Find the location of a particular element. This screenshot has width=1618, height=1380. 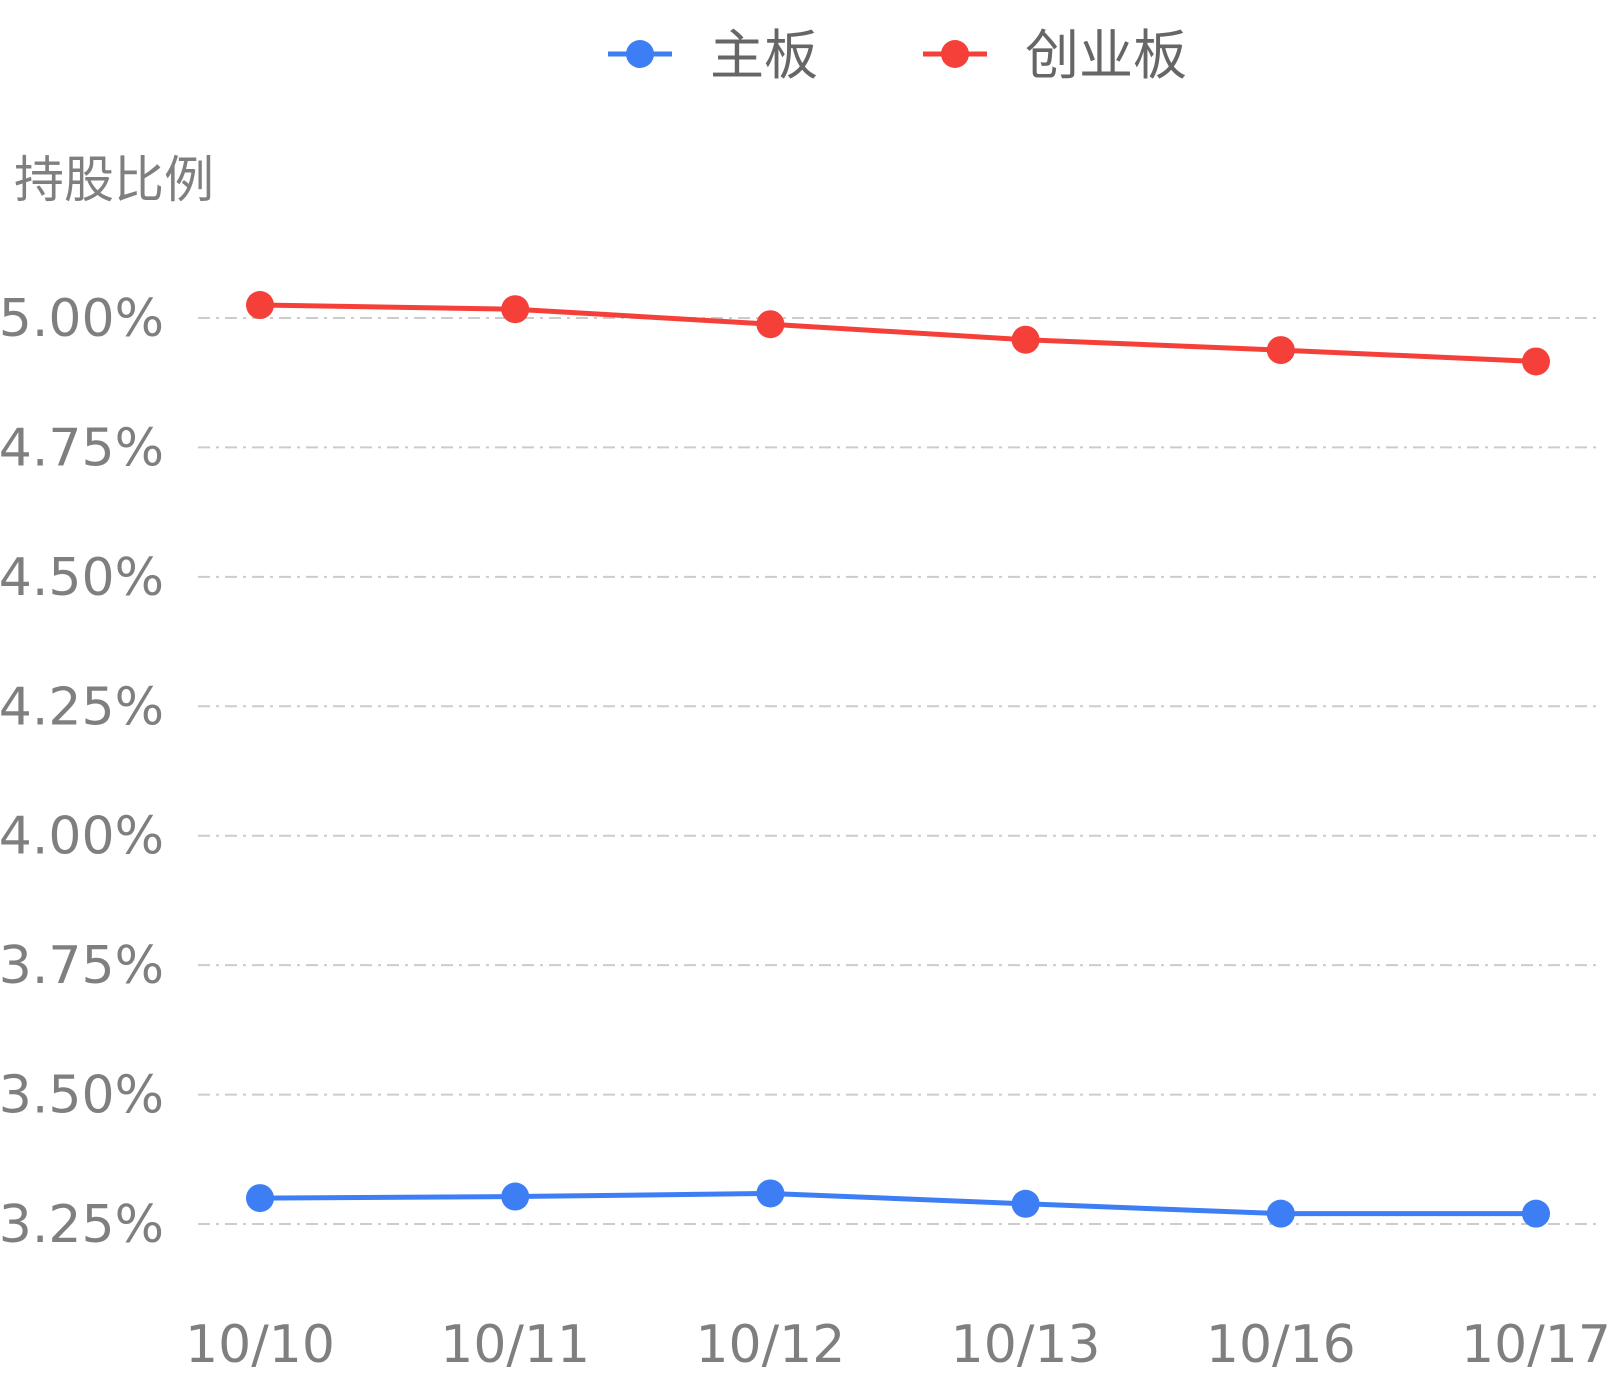

legend-item: 创业板 is located at coordinates (1055, 55).